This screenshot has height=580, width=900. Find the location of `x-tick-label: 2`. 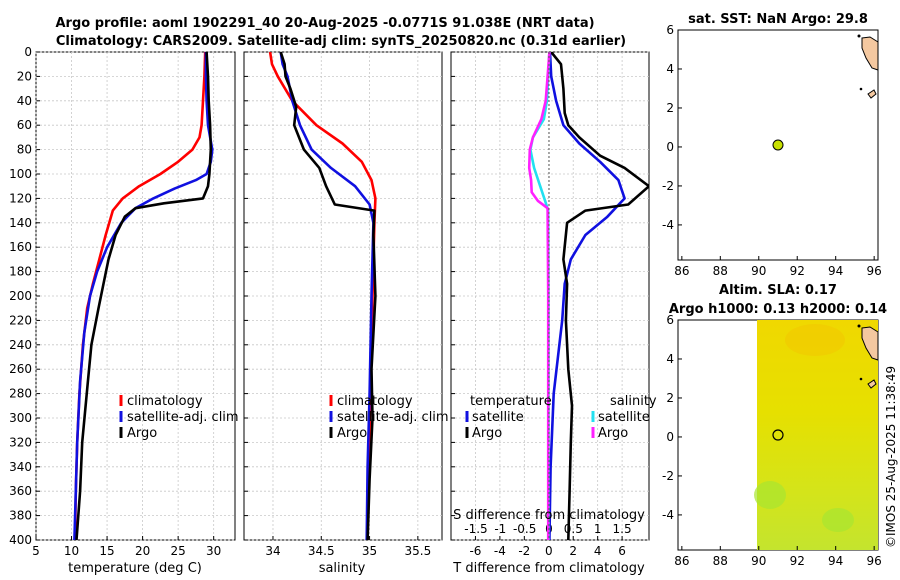

x-tick-label: 2 is located at coordinates (573, 551).